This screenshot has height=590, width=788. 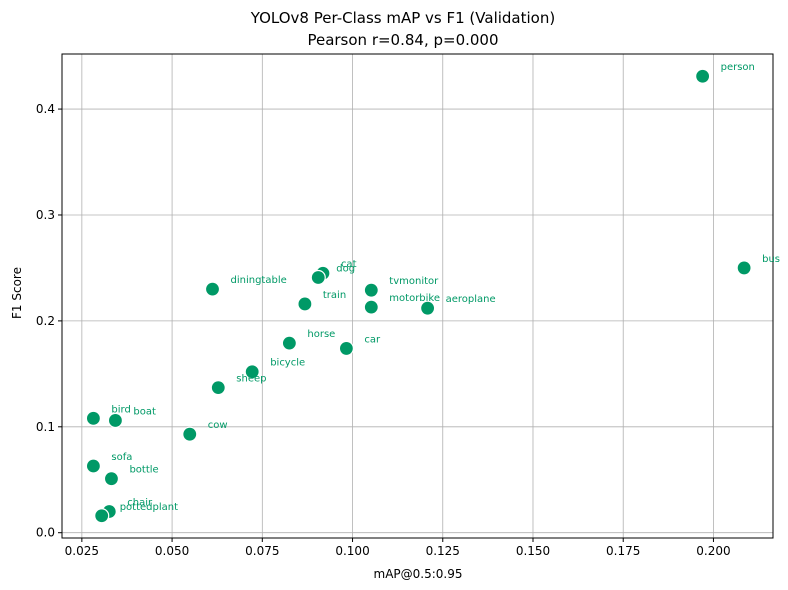 I want to click on point-label-cat: cat, so click(x=349, y=264).